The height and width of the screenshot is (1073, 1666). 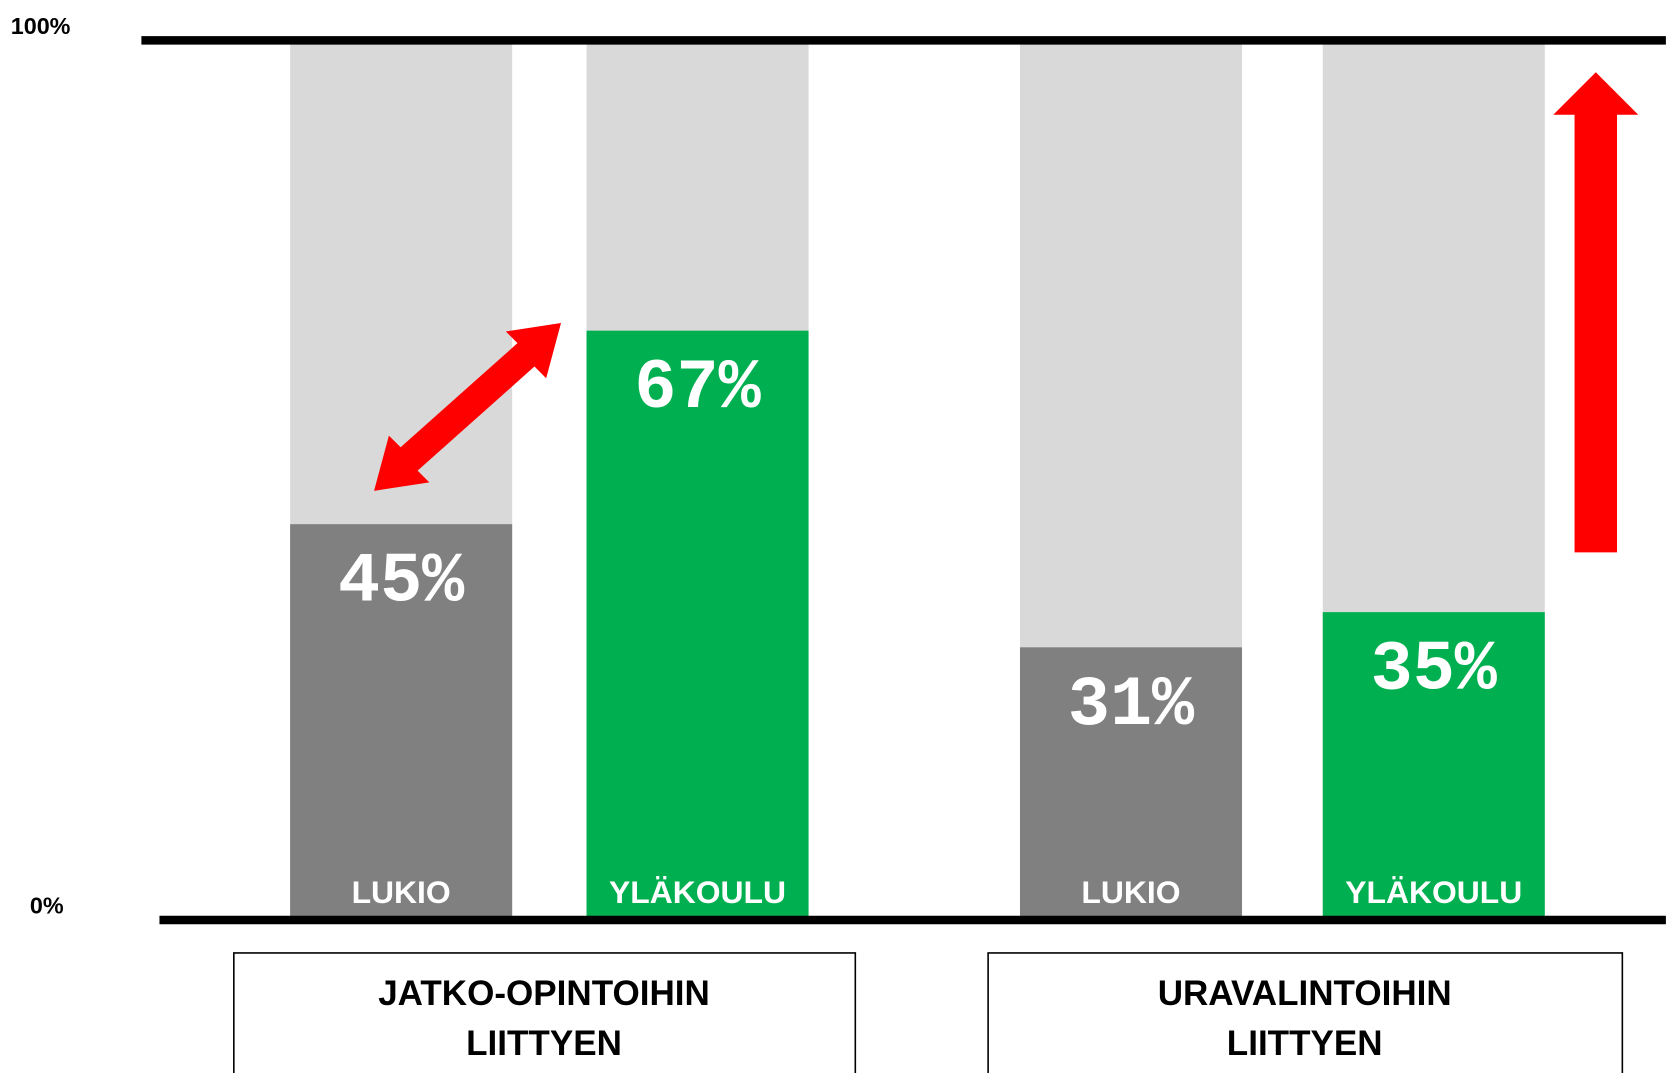 What do you see at coordinates (468, 406) in the screenshot?
I see `double-arrow` at bounding box center [468, 406].